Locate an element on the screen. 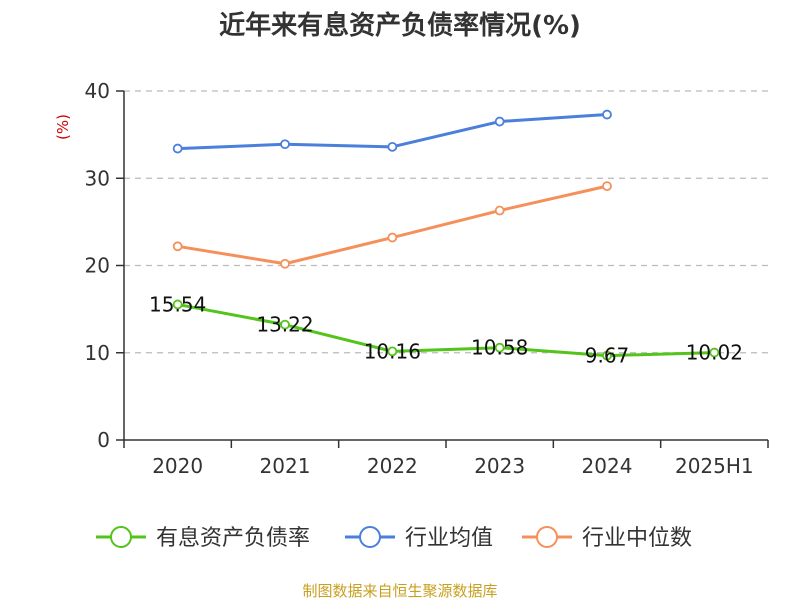 The image size is (800, 600). y-axis-unit: (%) is located at coordinates (63, 127).